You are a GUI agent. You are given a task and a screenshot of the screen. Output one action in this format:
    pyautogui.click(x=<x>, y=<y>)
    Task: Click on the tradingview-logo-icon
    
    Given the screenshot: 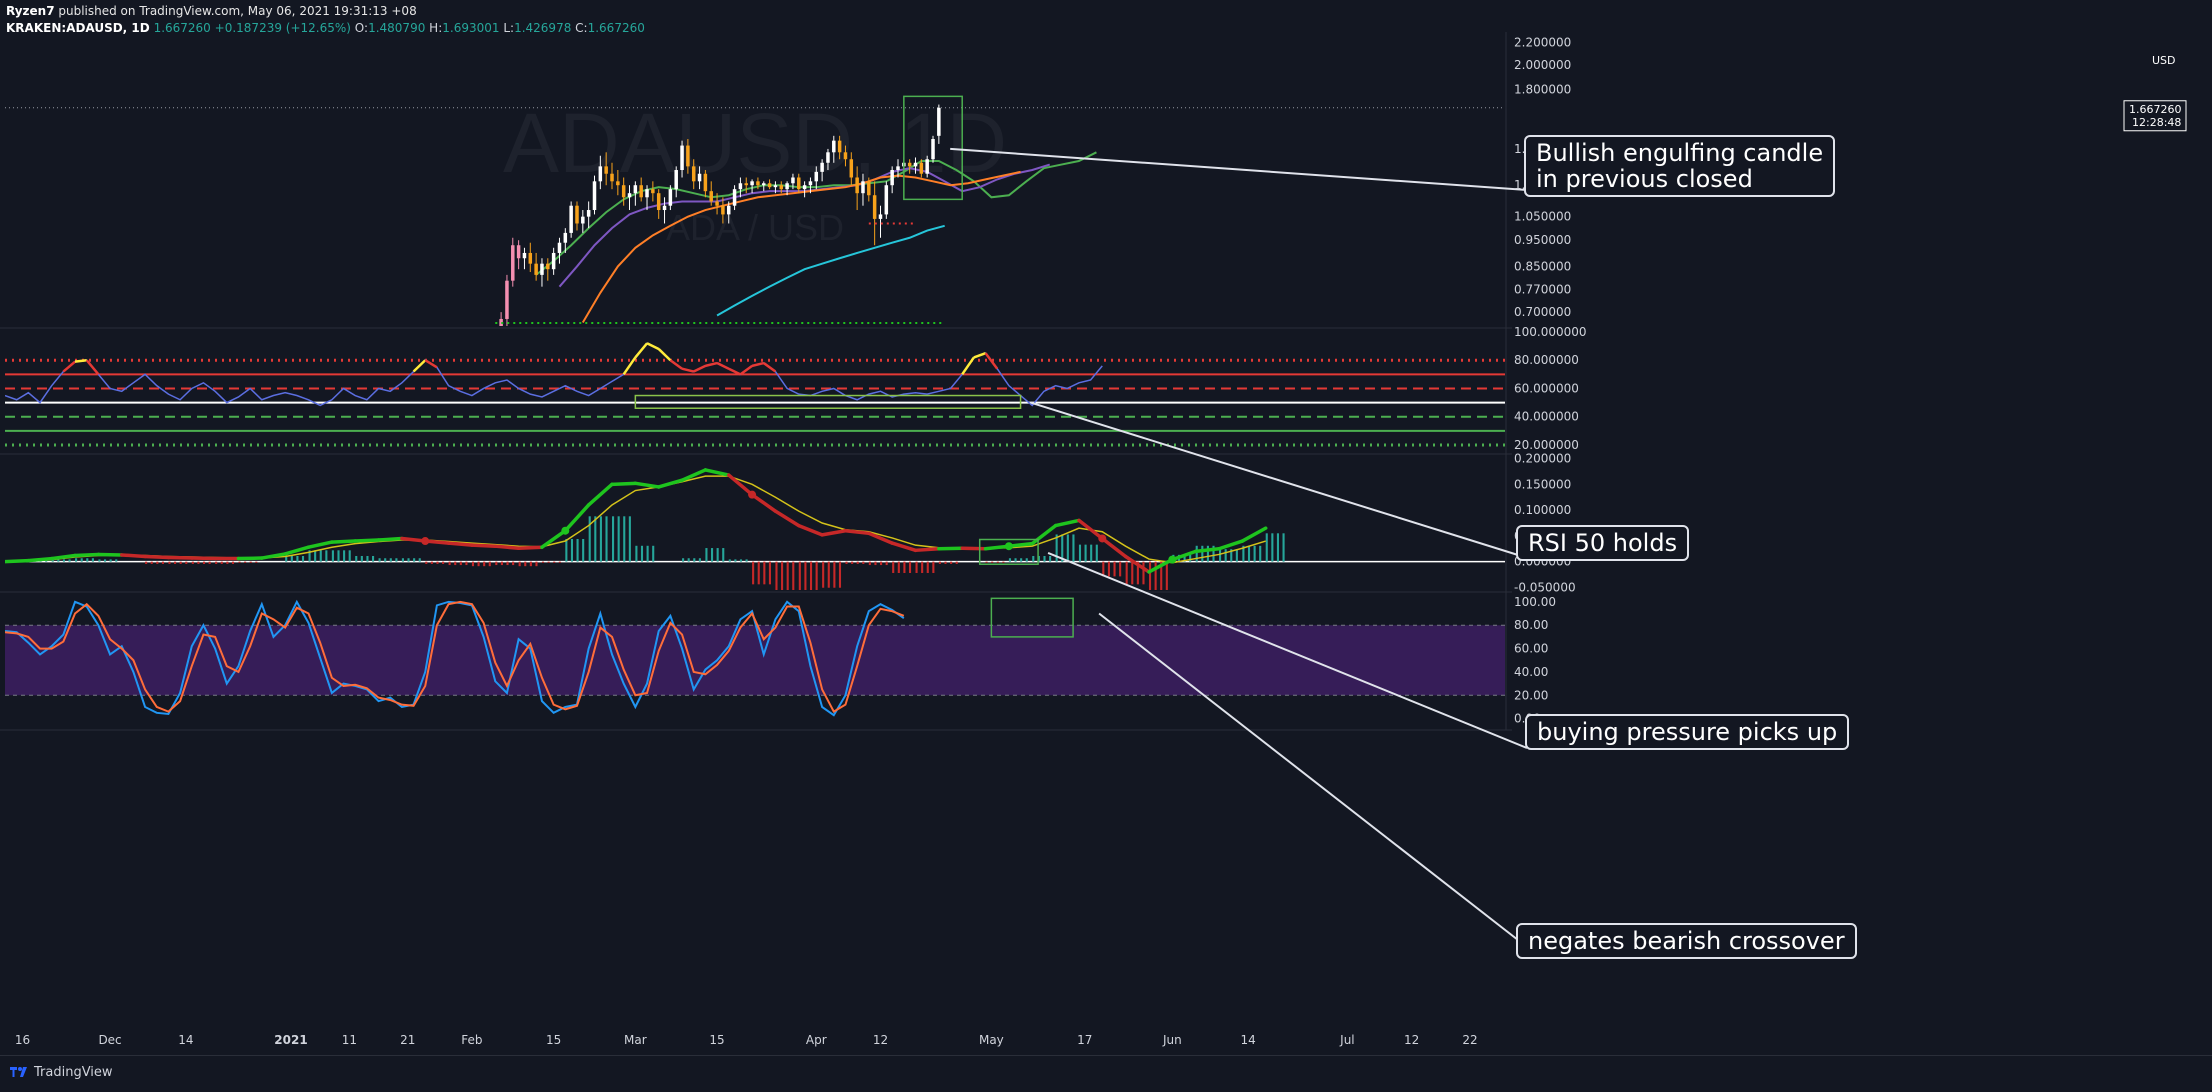 What is the action you would take?
    pyautogui.click(x=19, y=1073)
    